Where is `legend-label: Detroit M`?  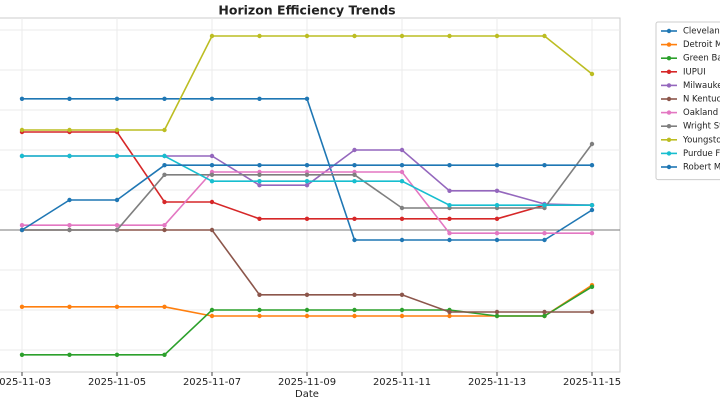
legend-label: Detroit M is located at coordinates (701, 45).